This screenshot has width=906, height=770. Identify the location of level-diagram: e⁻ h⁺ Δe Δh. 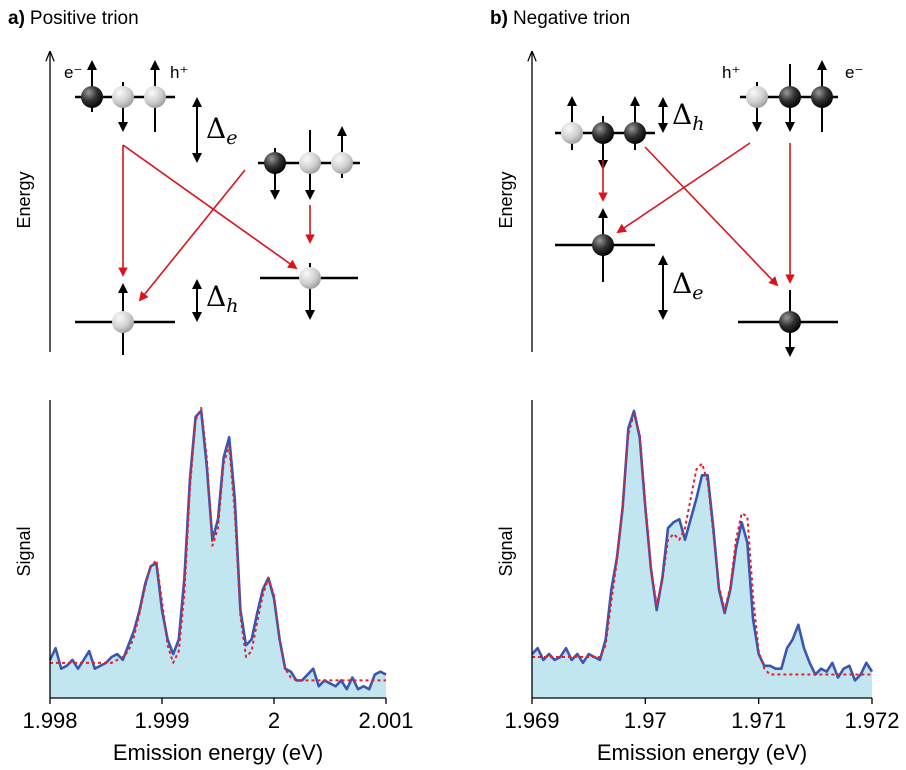
(212, 207).